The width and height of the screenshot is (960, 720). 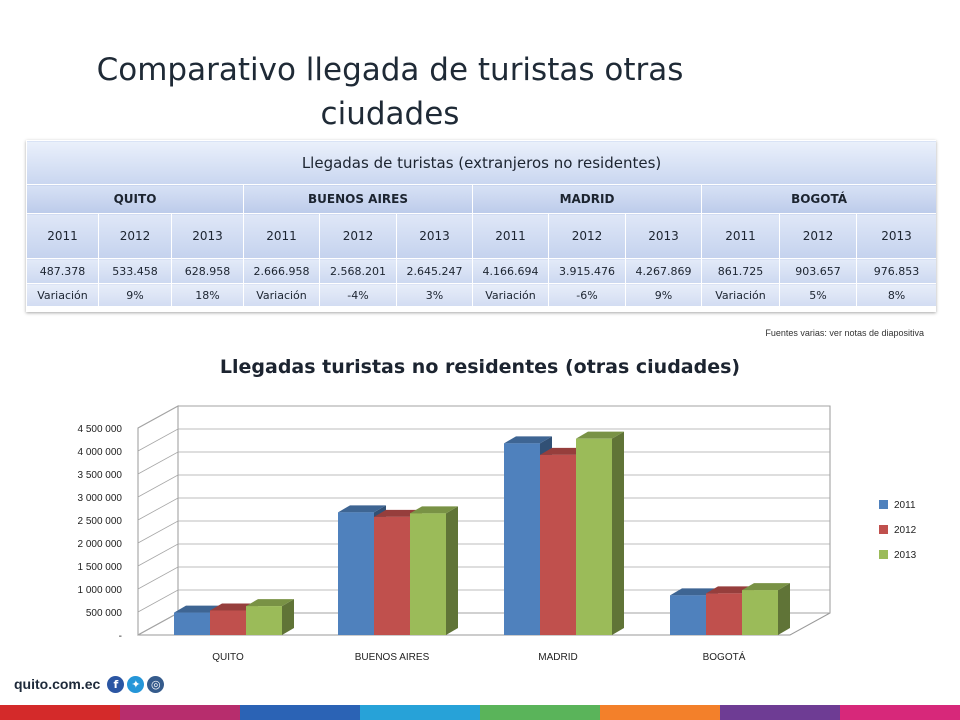 I want to click on variation-cell: -4%, so click(x=358, y=295).